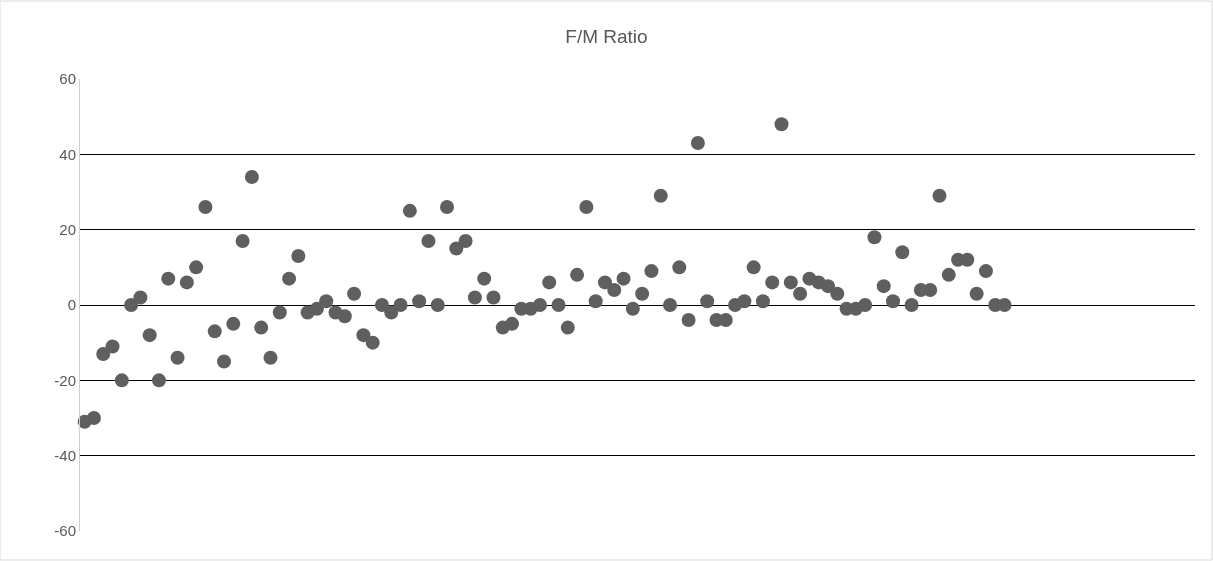 This screenshot has width=1213, height=561. Describe the element at coordinates (65, 531) in the screenshot. I see `y-tick-label: -60` at that location.